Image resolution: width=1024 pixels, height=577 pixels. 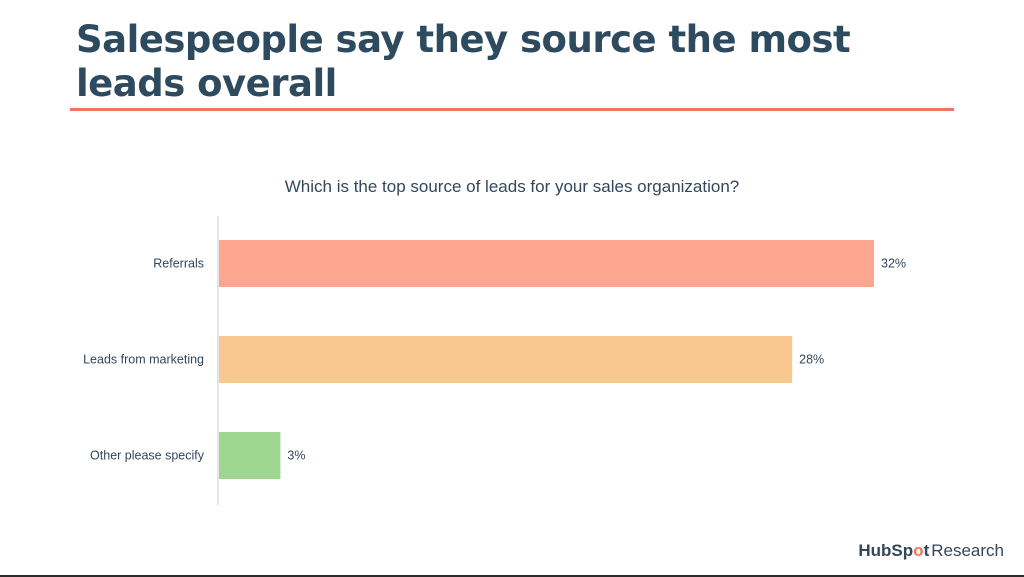 What do you see at coordinates (178, 264) in the screenshot?
I see `category-label: Referrals` at bounding box center [178, 264].